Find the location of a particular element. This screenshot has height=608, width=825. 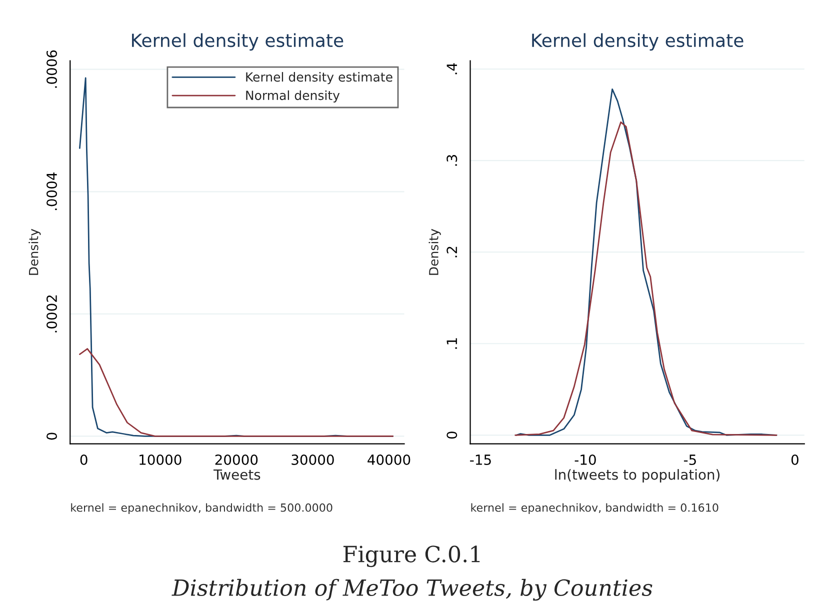

y-tick-label: .1 is located at coordinates (451, 343).